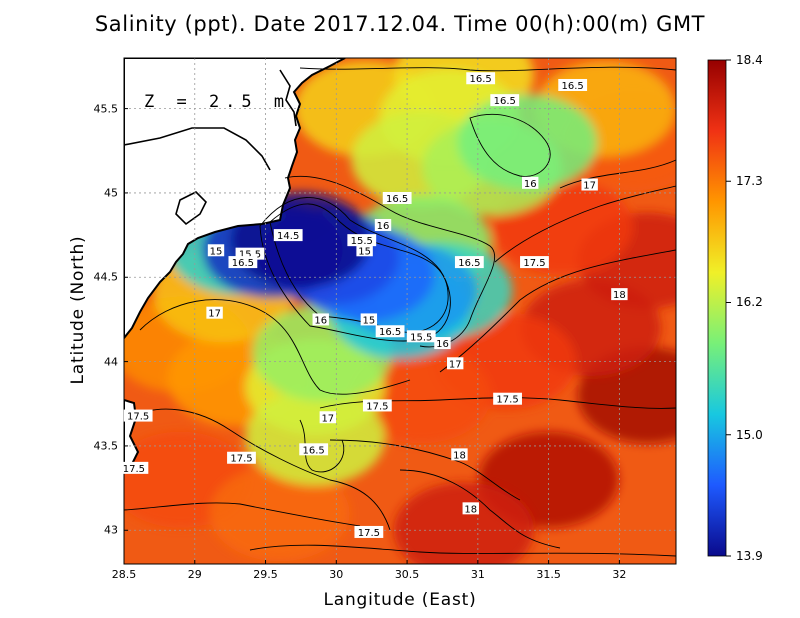 This screenshot has height=618, width=800. Describe the element at coordinates (106, 446) in the screenshot. I see `y-tick-label: 43.5` at that location.